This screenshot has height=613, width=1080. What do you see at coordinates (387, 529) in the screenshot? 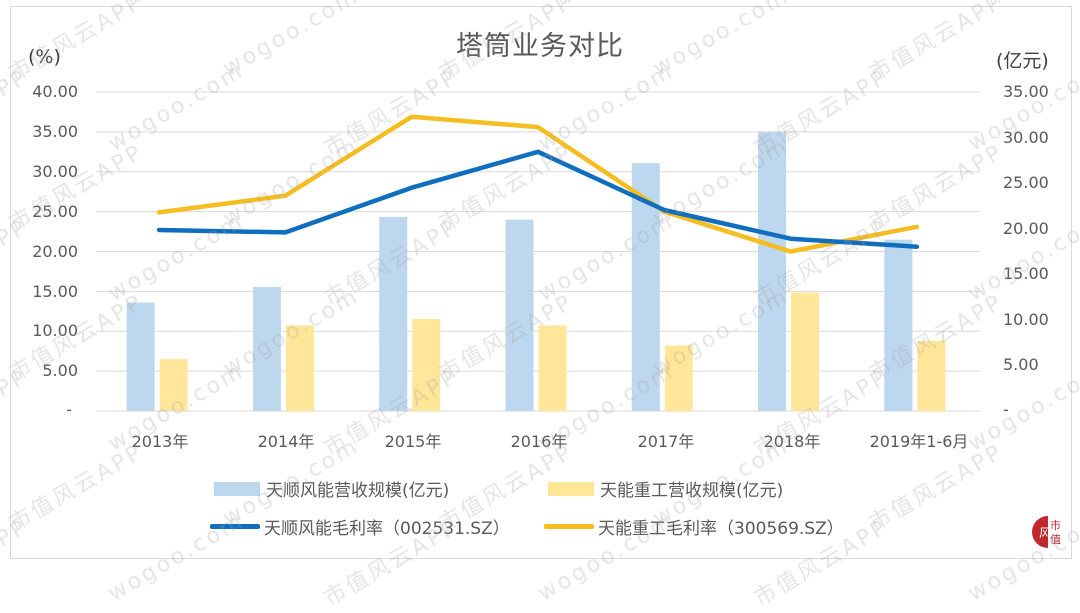
I see `legend-label: 天顺风能毛利率（002531.SZ）` at bounding box center [387, 529].